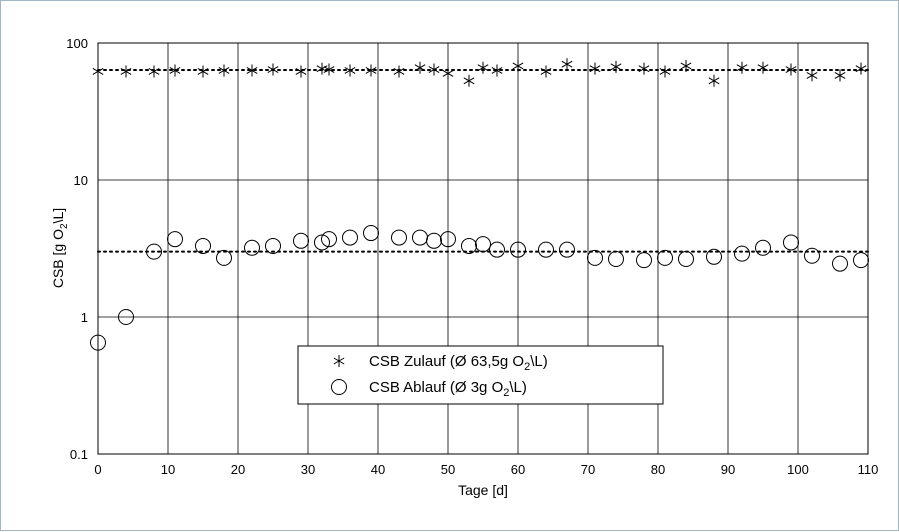 Image resolution: width=899 pixels, height=532 pixels. What do you see at coordinates (77, 249) in the screenshot?
I see `y-tick-labels: 0.1 1 10 100` at bounding box center [77, 249].